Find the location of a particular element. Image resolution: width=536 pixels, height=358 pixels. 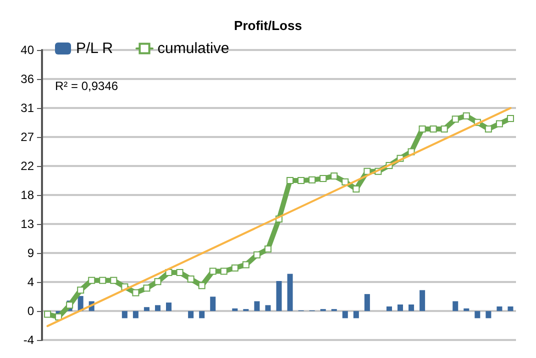

y-tick-label: 0 is located at coordinates (30, 311).